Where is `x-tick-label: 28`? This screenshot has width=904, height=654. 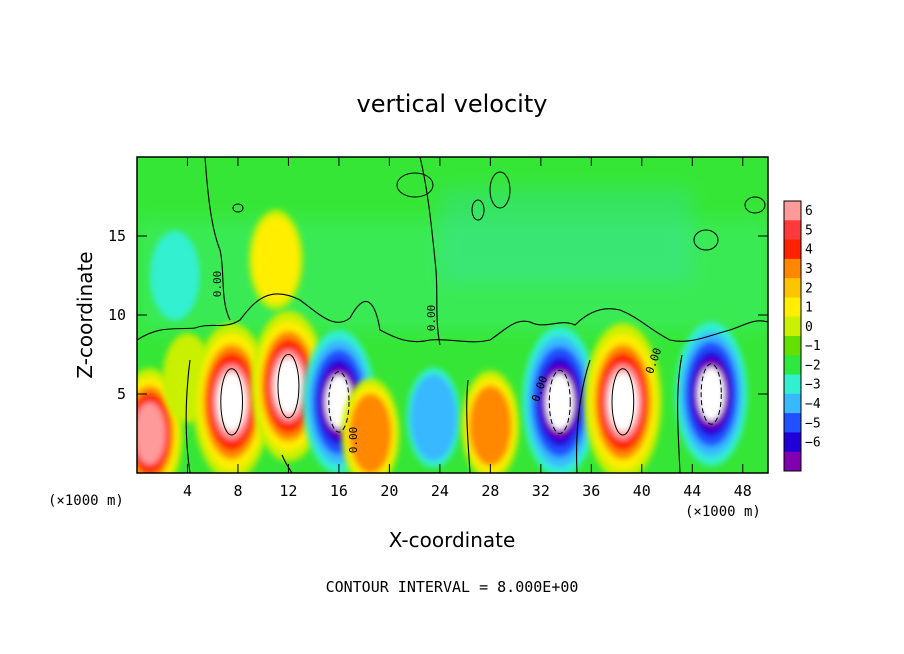
x-tick-label: 28 is located at coordinates (490, 491).